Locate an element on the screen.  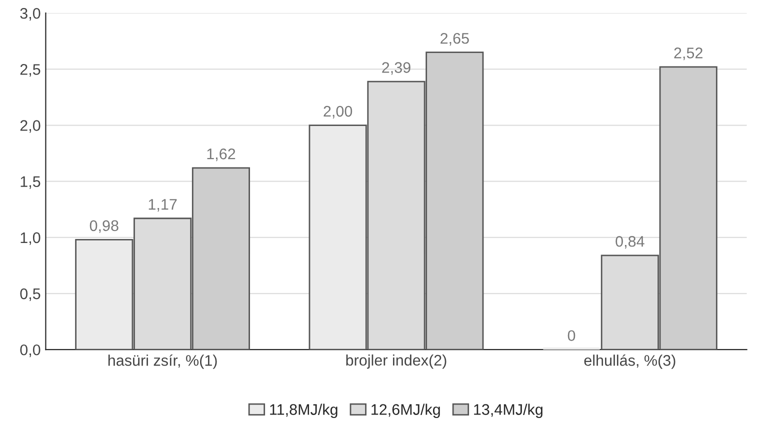
legend-label: 13,4MJ/kg is located at coordinates (508, 411).